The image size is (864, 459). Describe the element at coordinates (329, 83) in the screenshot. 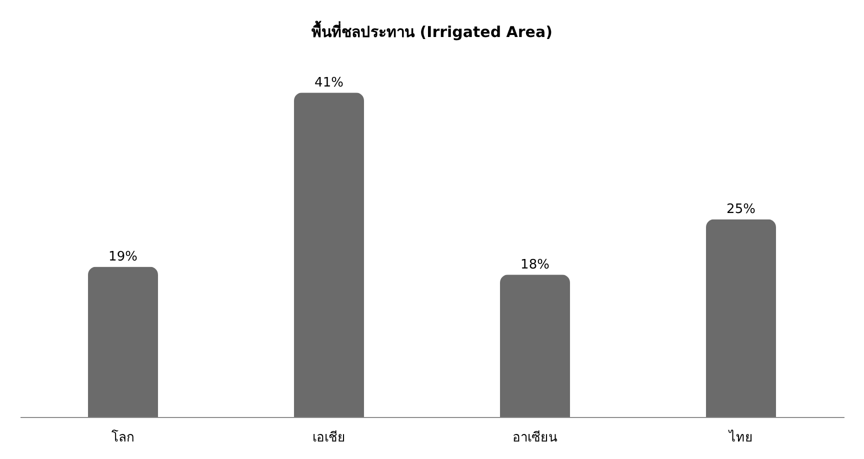

I see `data-label: 41%` at that location.